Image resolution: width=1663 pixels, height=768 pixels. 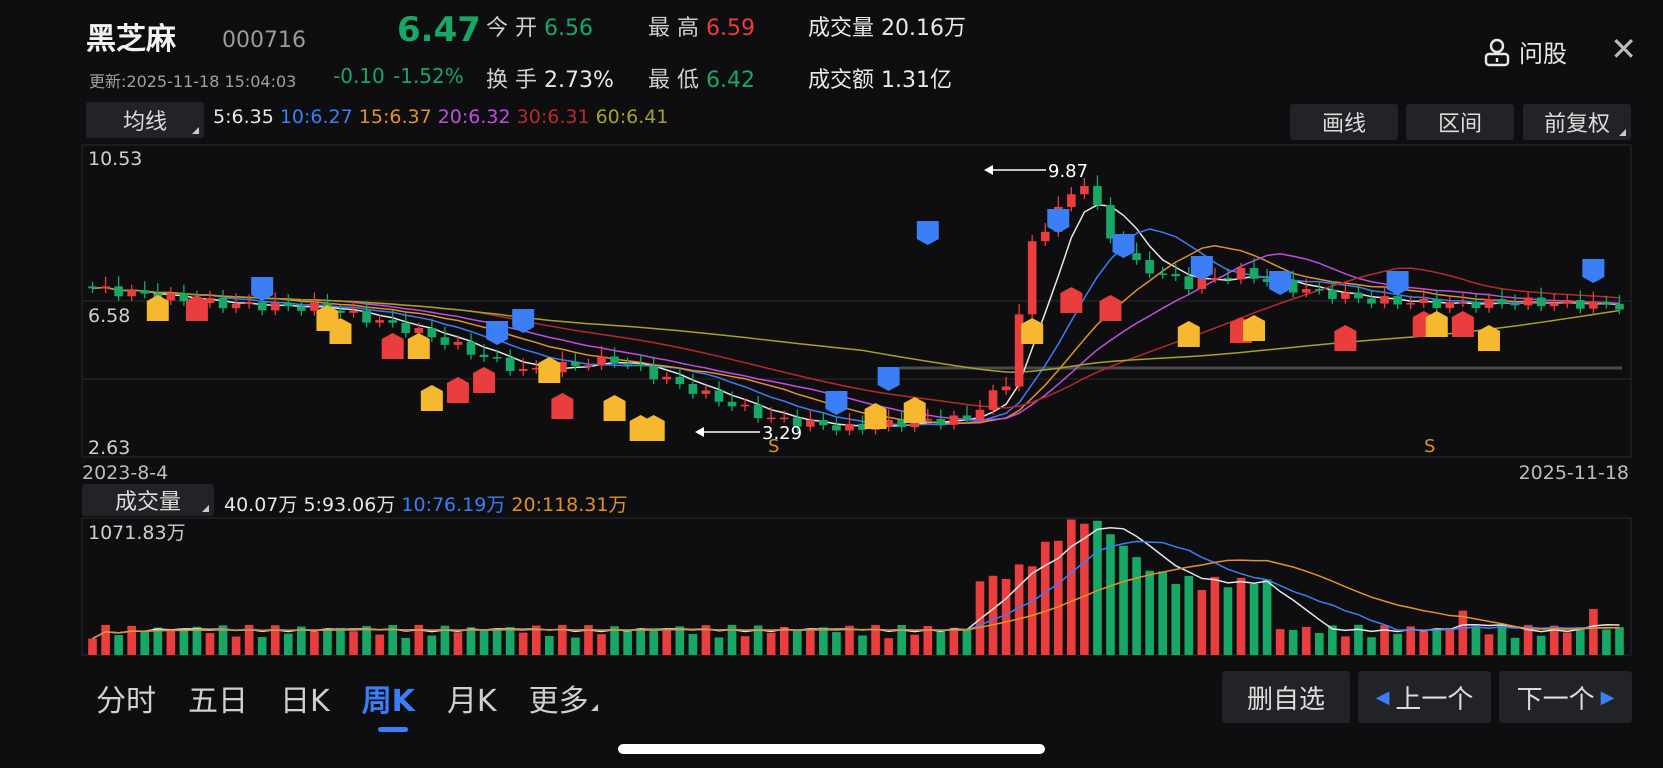 I want to click on tab-five-day: 五日, so click(x=218, y=701).